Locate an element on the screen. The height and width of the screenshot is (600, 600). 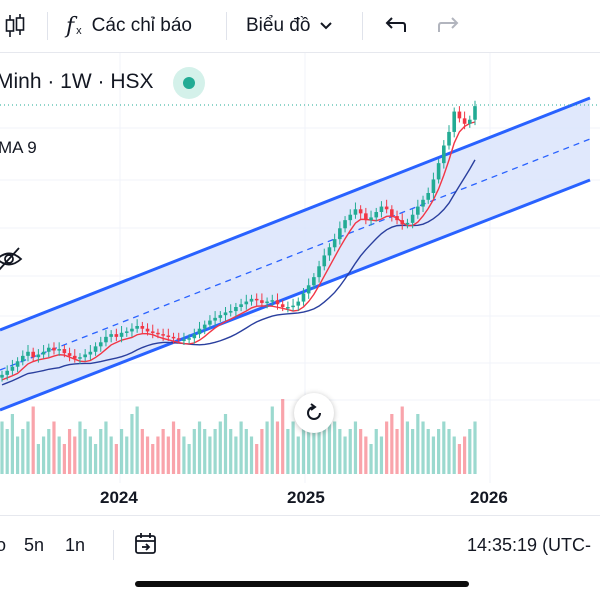
undo-button is located at coordinates (395, 26).